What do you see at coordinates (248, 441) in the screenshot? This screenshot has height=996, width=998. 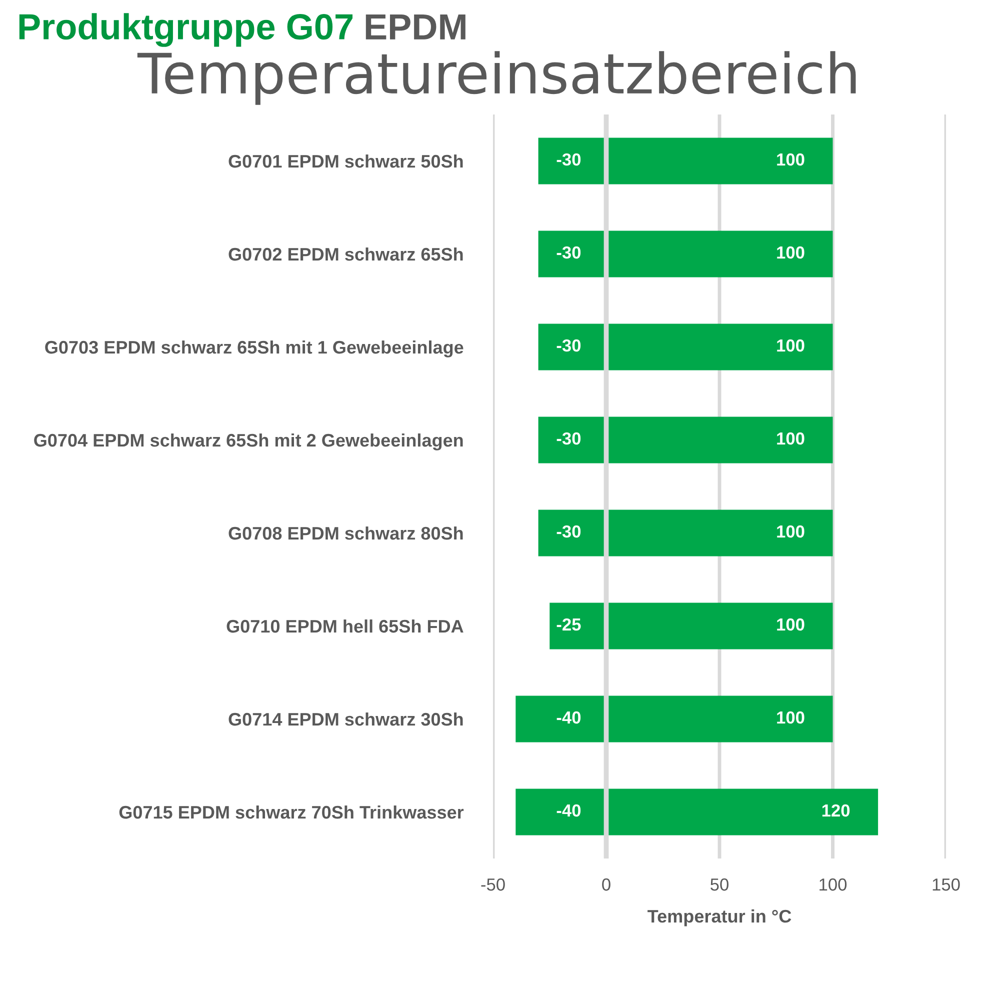 I see `y-tick-label: G0704 EPDM schwarz 65Sh mit 2 Gewebeeinlagen` at bounding box center [248, 441].